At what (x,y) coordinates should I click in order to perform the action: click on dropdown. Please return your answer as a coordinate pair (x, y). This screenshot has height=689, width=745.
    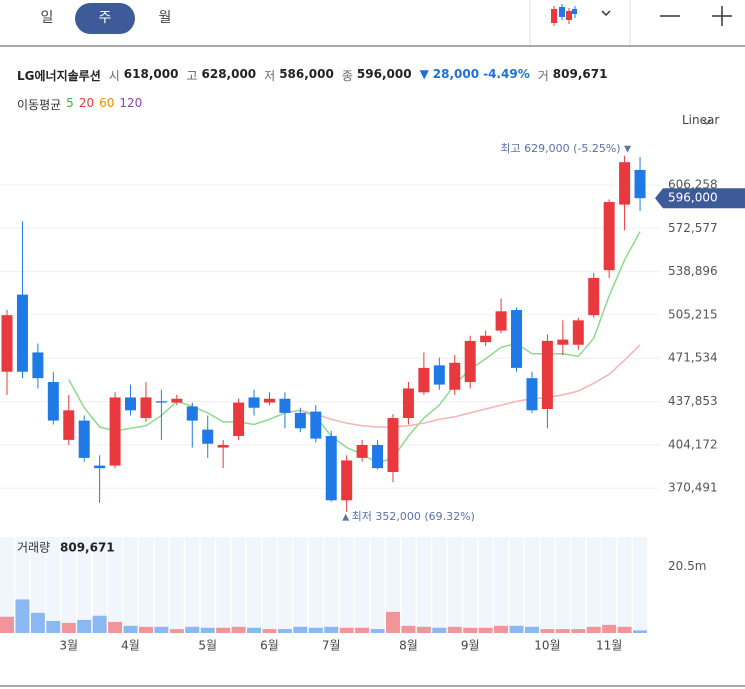
    Looking at the image, I should click on (606, 13).